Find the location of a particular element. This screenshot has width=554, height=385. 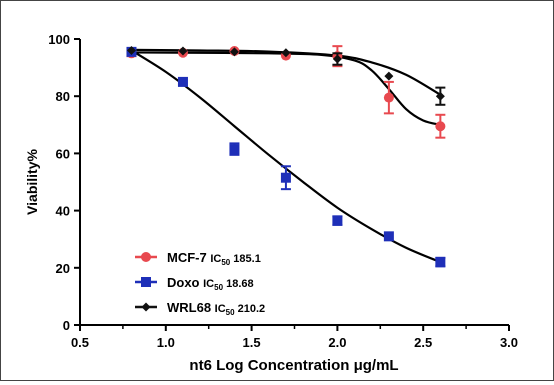

x-tick-label: 0.5 is located at coordinates (80, 342).